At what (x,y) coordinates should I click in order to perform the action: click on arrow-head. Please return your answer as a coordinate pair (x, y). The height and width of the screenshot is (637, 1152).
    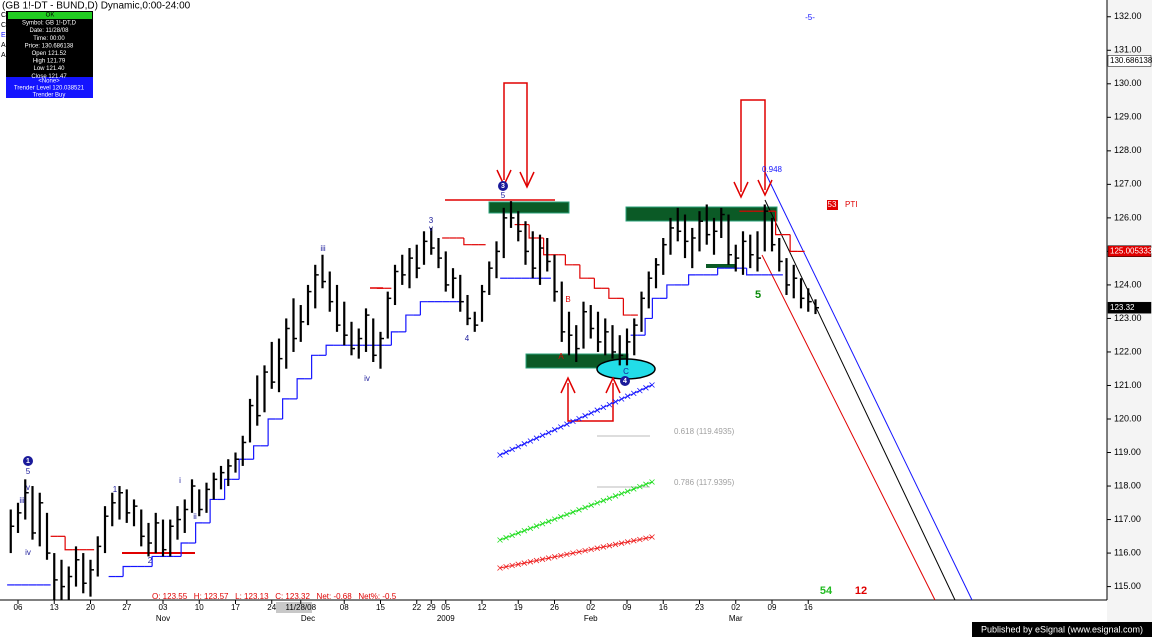
    Looking at the image, I should click on (753, 189).